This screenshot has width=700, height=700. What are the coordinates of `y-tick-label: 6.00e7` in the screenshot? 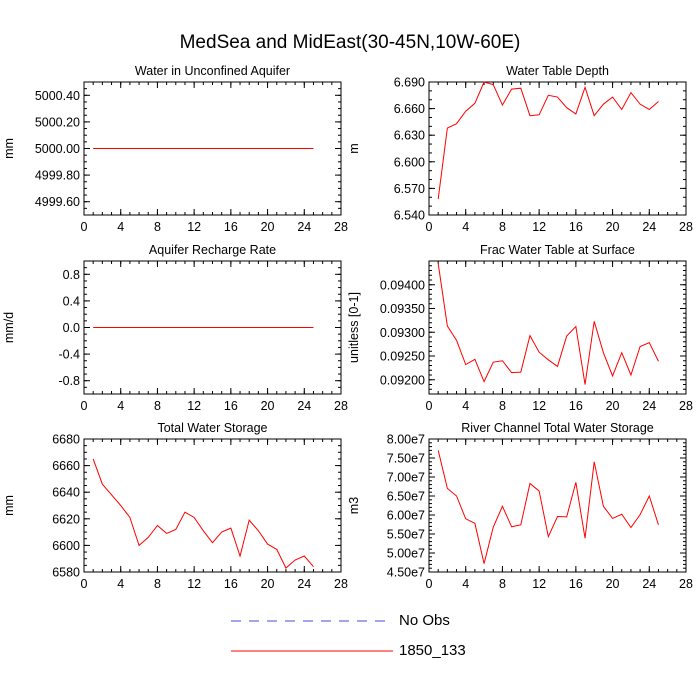 It's located at (406, 516).